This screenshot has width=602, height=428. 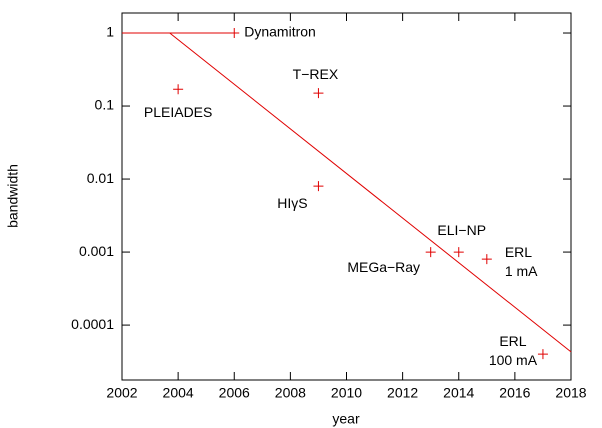 I want to click on x-tick-label: 2004, so click(x=178, y=393).